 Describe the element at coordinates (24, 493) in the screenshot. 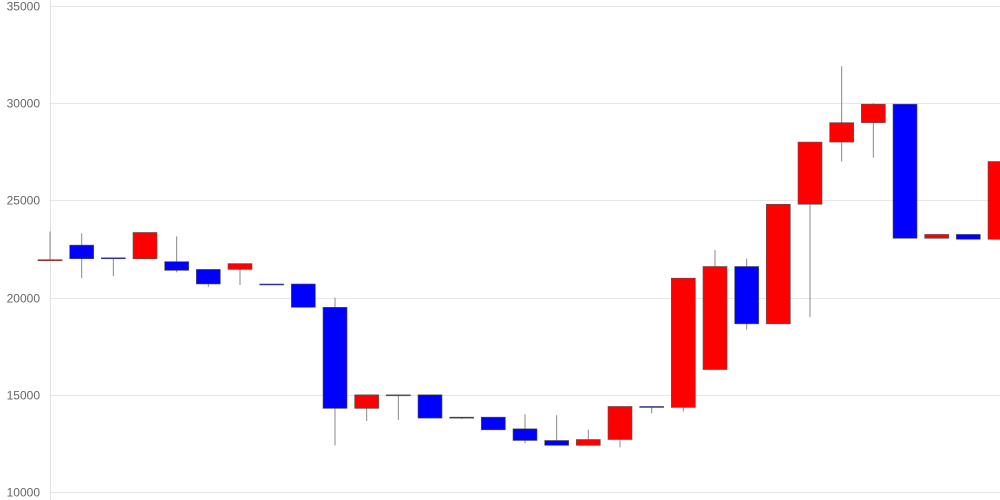

I see `y-tick-label: 10000` at that location.